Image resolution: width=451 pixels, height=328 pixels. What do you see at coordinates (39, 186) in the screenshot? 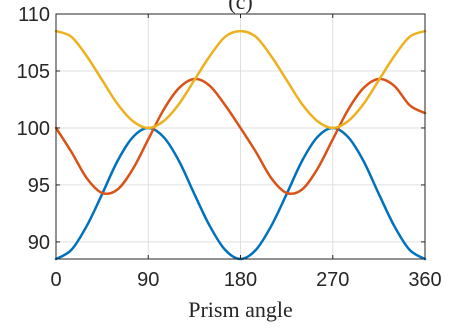
I see `y-tick-label: 95` at bounding box center [39, 186].